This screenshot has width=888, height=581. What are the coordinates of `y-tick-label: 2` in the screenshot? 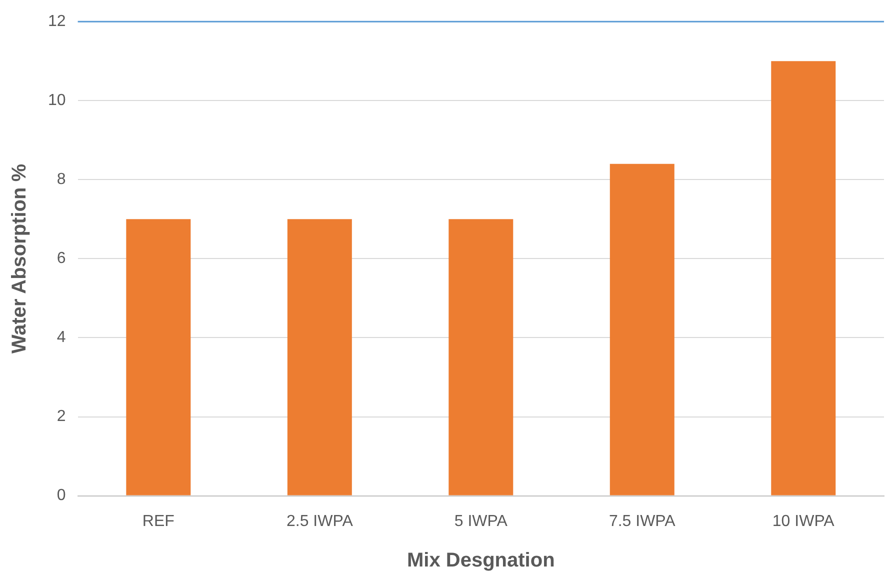 It's located at (61, 417).